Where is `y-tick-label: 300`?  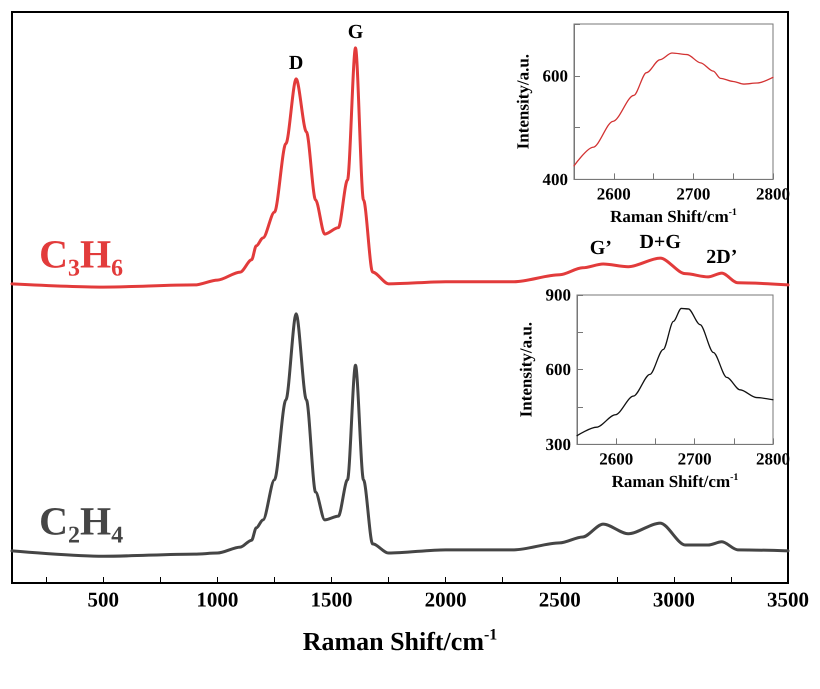
y-tick-label: 300 is located at coordinates (558, 444).